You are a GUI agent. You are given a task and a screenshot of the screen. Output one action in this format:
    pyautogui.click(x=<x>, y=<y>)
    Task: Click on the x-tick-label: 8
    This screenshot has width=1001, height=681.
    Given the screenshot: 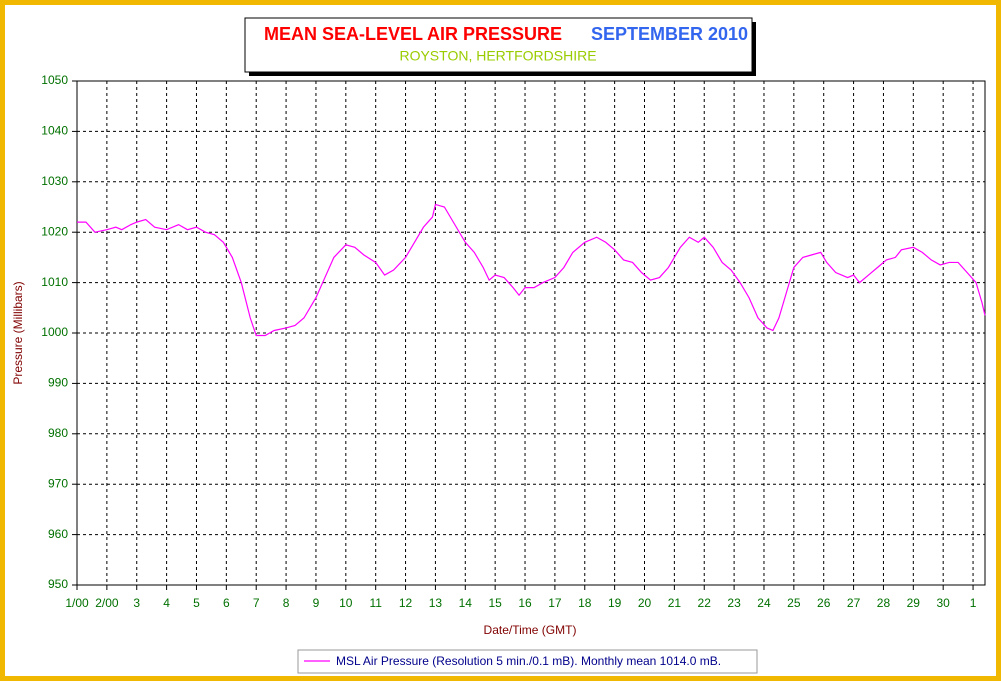 What is the action you would take?
    pyautogui.click(x=286, y=603)
    